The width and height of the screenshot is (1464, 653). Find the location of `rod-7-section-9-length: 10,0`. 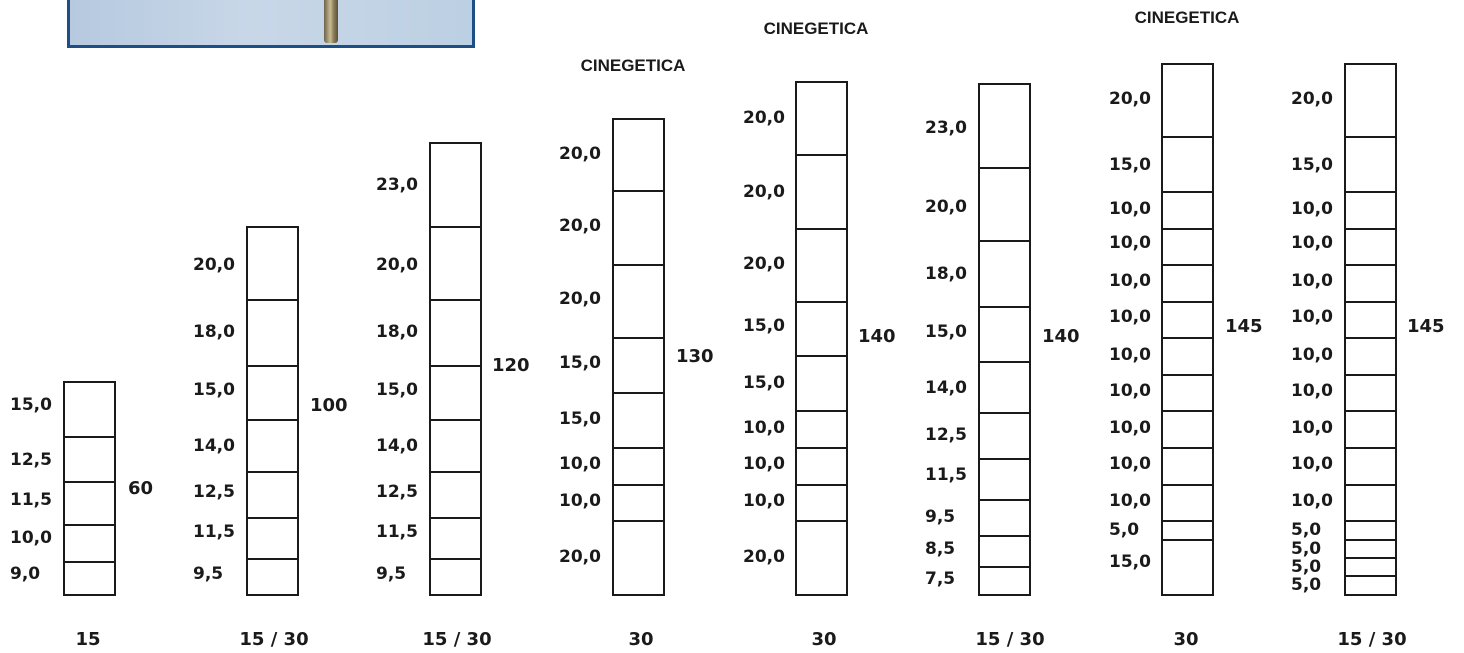

rod-7-section-9-length: 10,0 is located at coordinates (1130, 428).